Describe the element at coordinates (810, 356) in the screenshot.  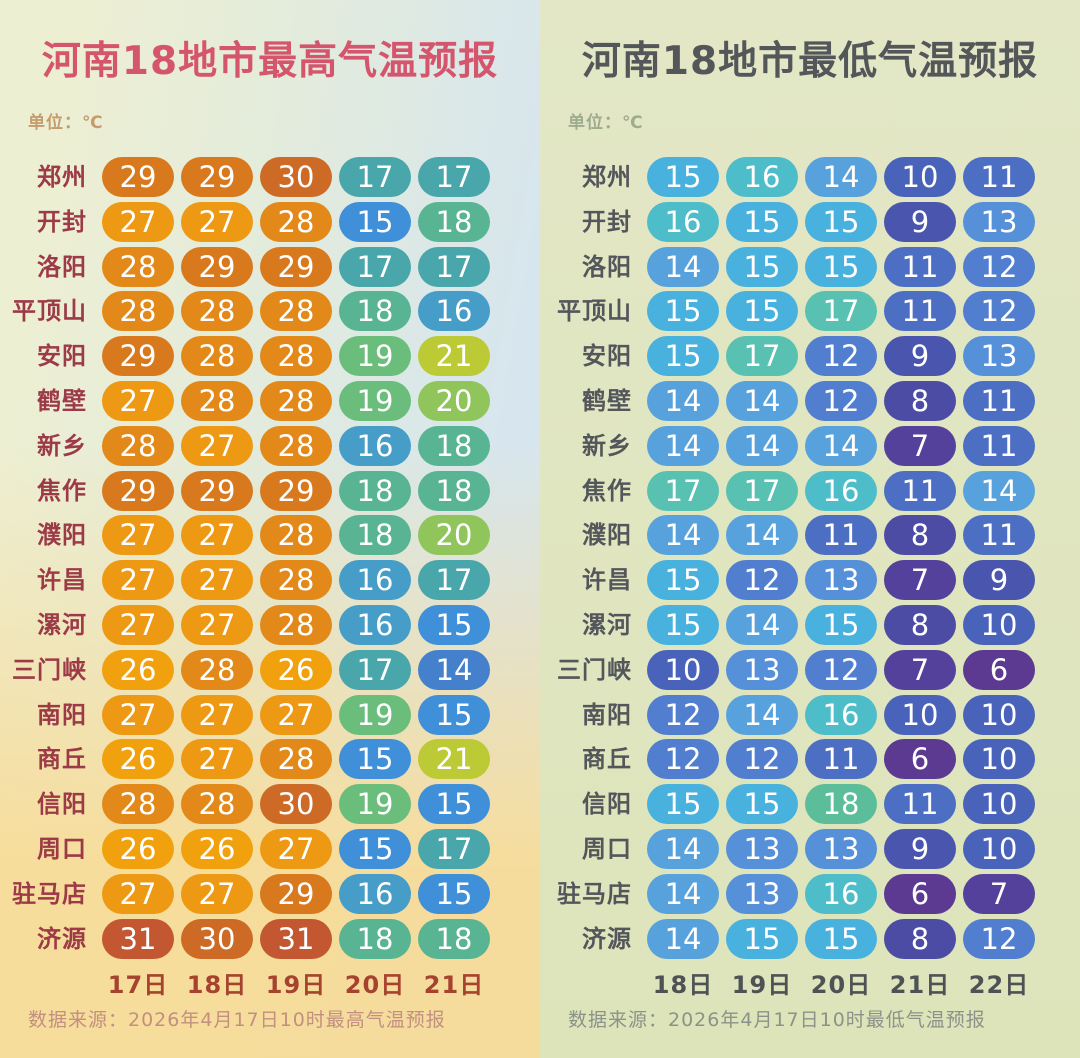
I see `table-row: 安阳 15 17 12 9 13` at that location.